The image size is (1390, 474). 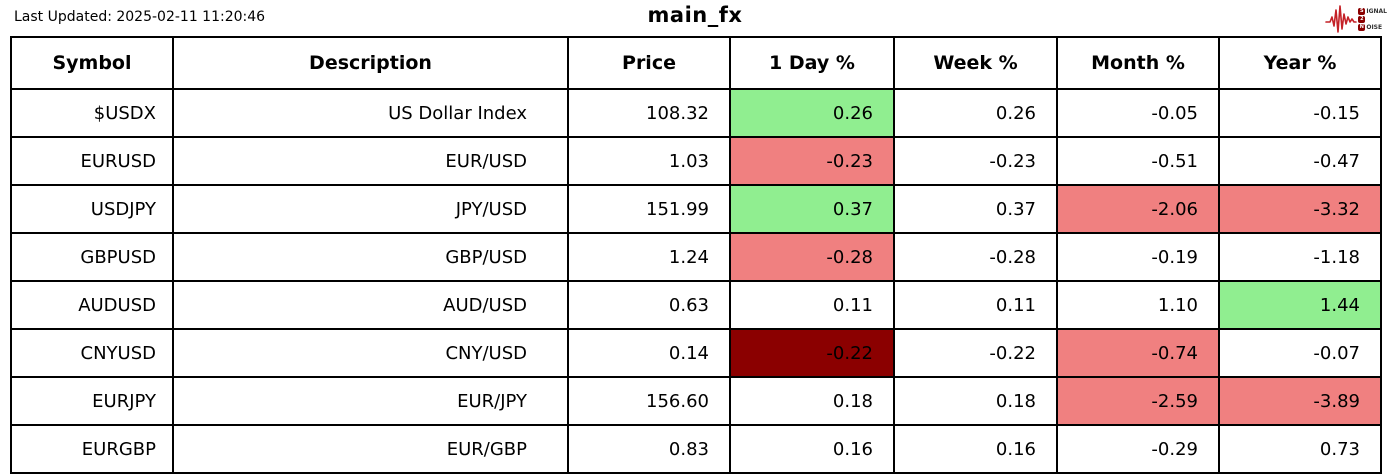 What do you see at coordinates (140, 17) in the screenshot?
I see `last-updated-text: Last Updated: 2025-02-11 11:20:46` at bounding box center [140, 17].